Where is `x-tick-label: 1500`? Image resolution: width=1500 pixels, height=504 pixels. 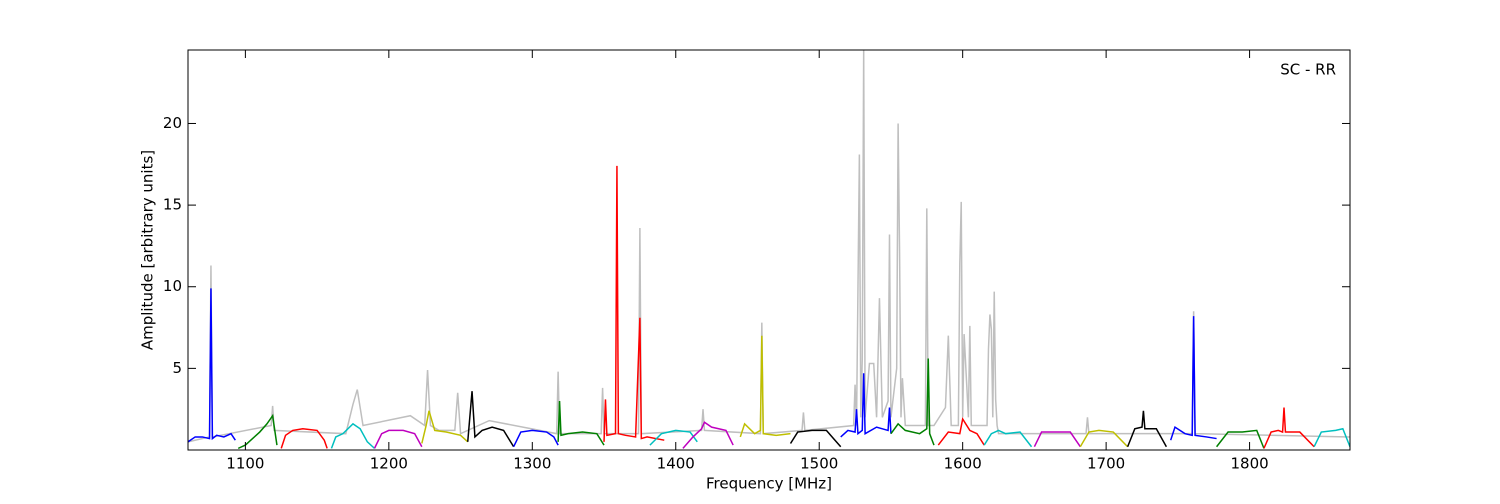 x-tick-label: 1500 is located at coordinates (819, 464).